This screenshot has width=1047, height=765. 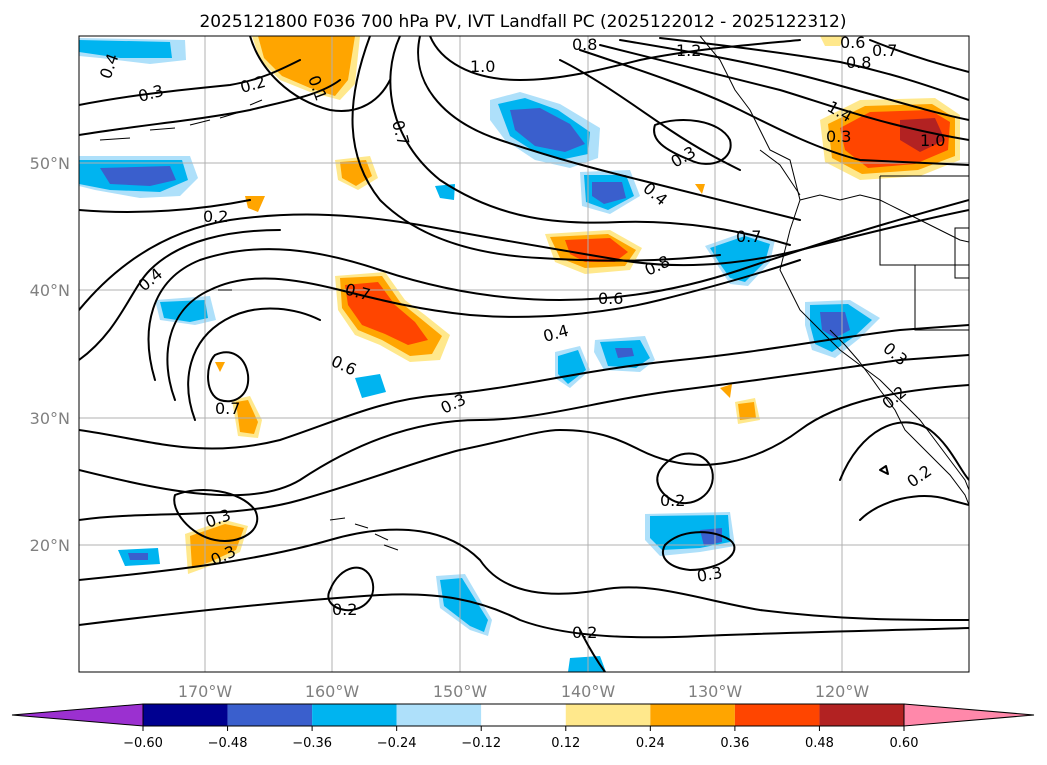 What do you see at coordinates (143, 743) in the screenshot?
I see `colorbar-tick-label: −0.60` at bounding box center [143, 743].